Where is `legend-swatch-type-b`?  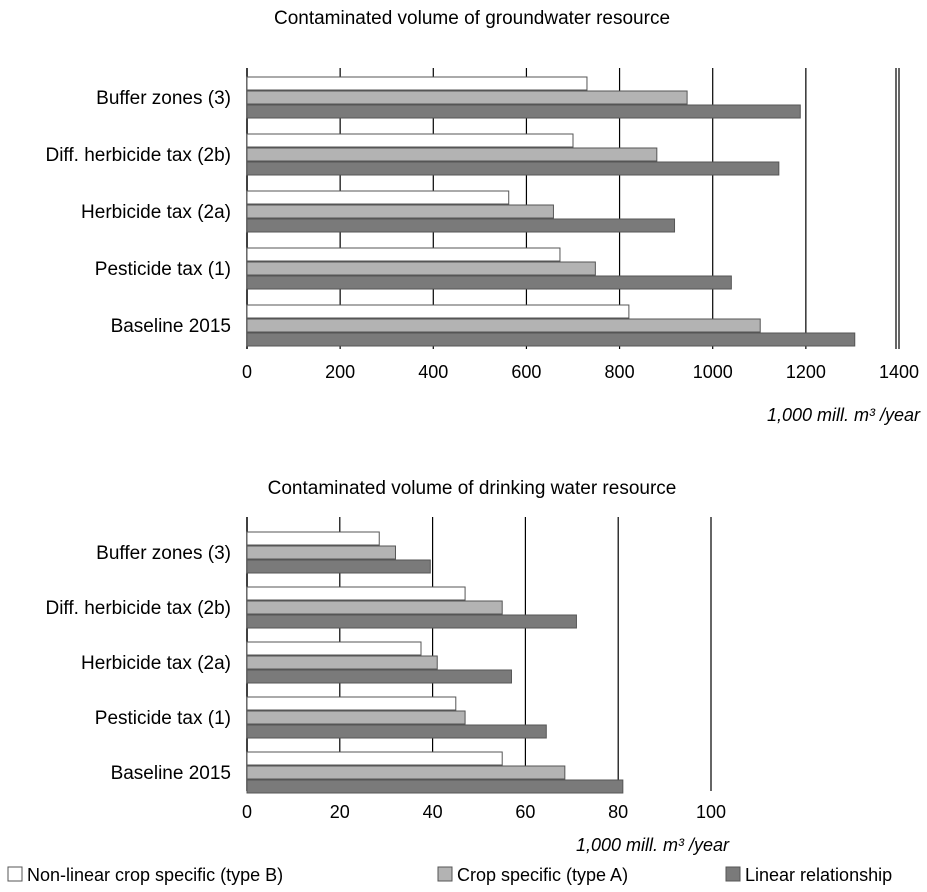 legend-swatch-type-b is located at coordinates (15, 874).